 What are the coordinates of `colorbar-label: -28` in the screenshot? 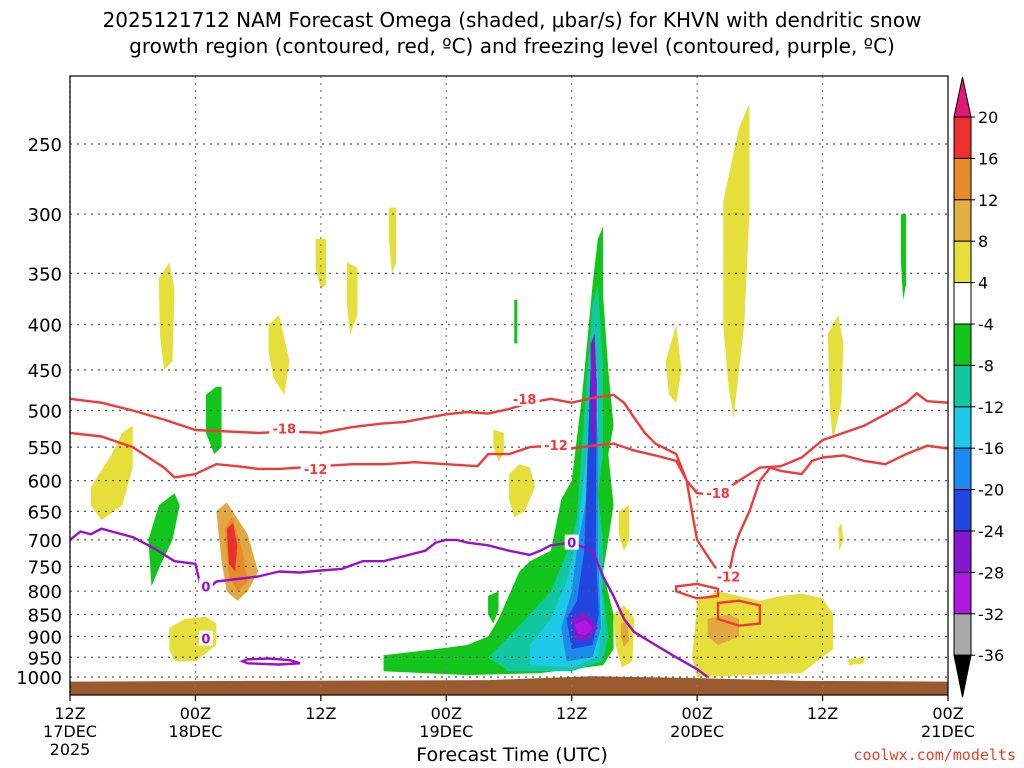 It's located at (991, 572).